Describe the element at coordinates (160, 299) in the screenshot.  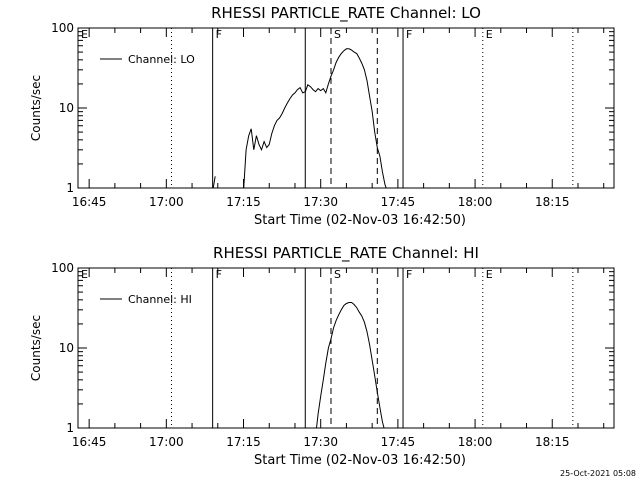
I see `legend-label: Channel: HI` at that location.